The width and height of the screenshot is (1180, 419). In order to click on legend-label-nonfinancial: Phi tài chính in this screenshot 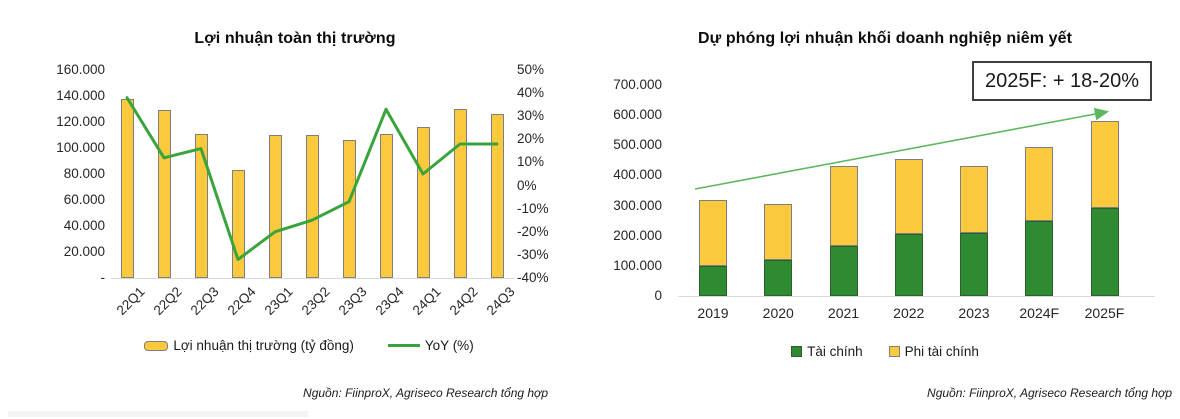, I will do `click(941, 351)`.